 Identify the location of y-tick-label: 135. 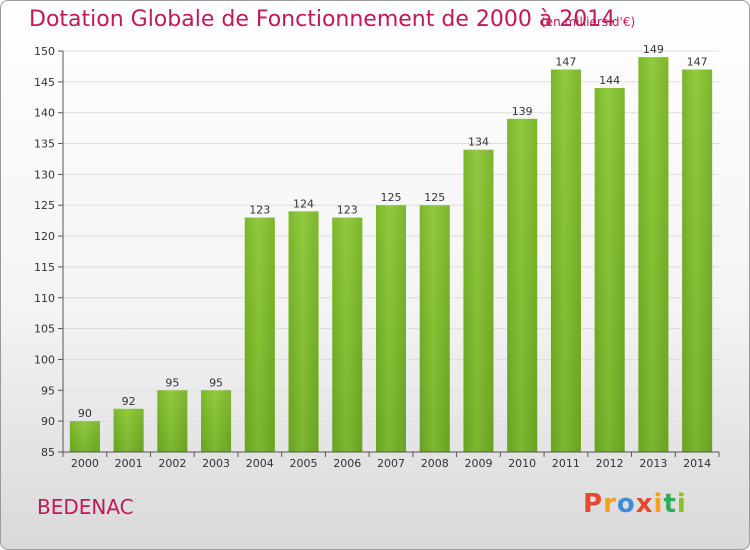
(44, 144).